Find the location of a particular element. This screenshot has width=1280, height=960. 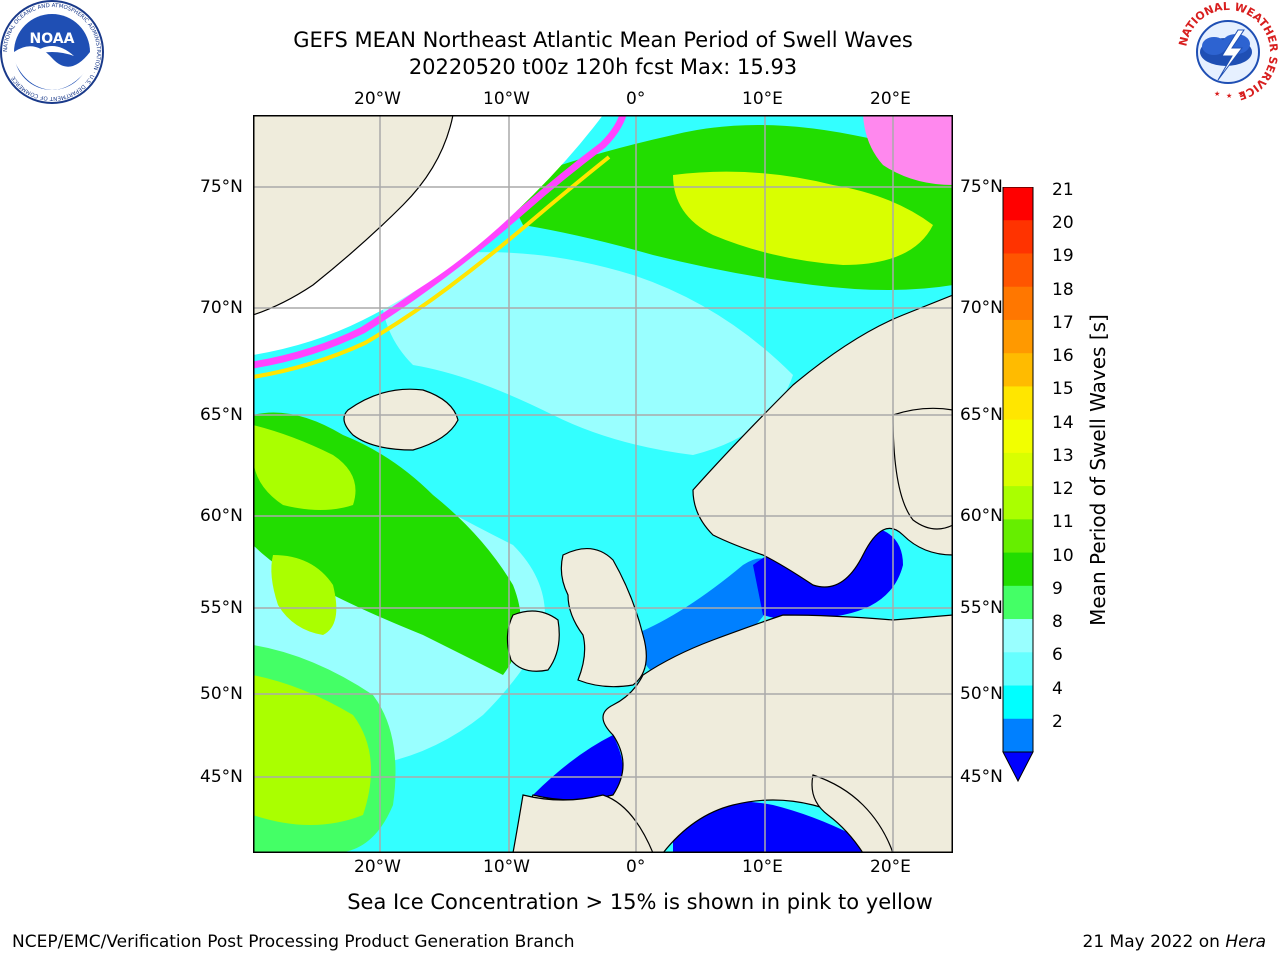

colorbar-extend-arrow is located at coordinates (1018, 767).